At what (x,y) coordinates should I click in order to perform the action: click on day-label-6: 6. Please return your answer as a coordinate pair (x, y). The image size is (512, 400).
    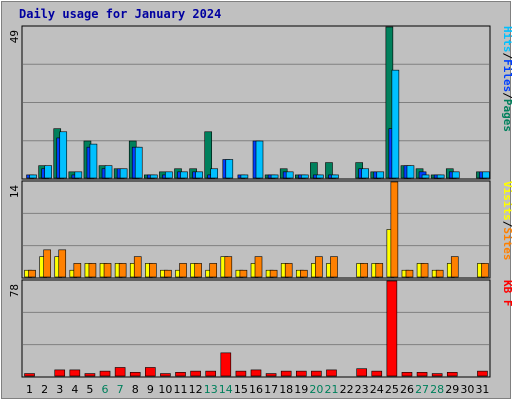
    Looking at the image, I should click on (105, 389).